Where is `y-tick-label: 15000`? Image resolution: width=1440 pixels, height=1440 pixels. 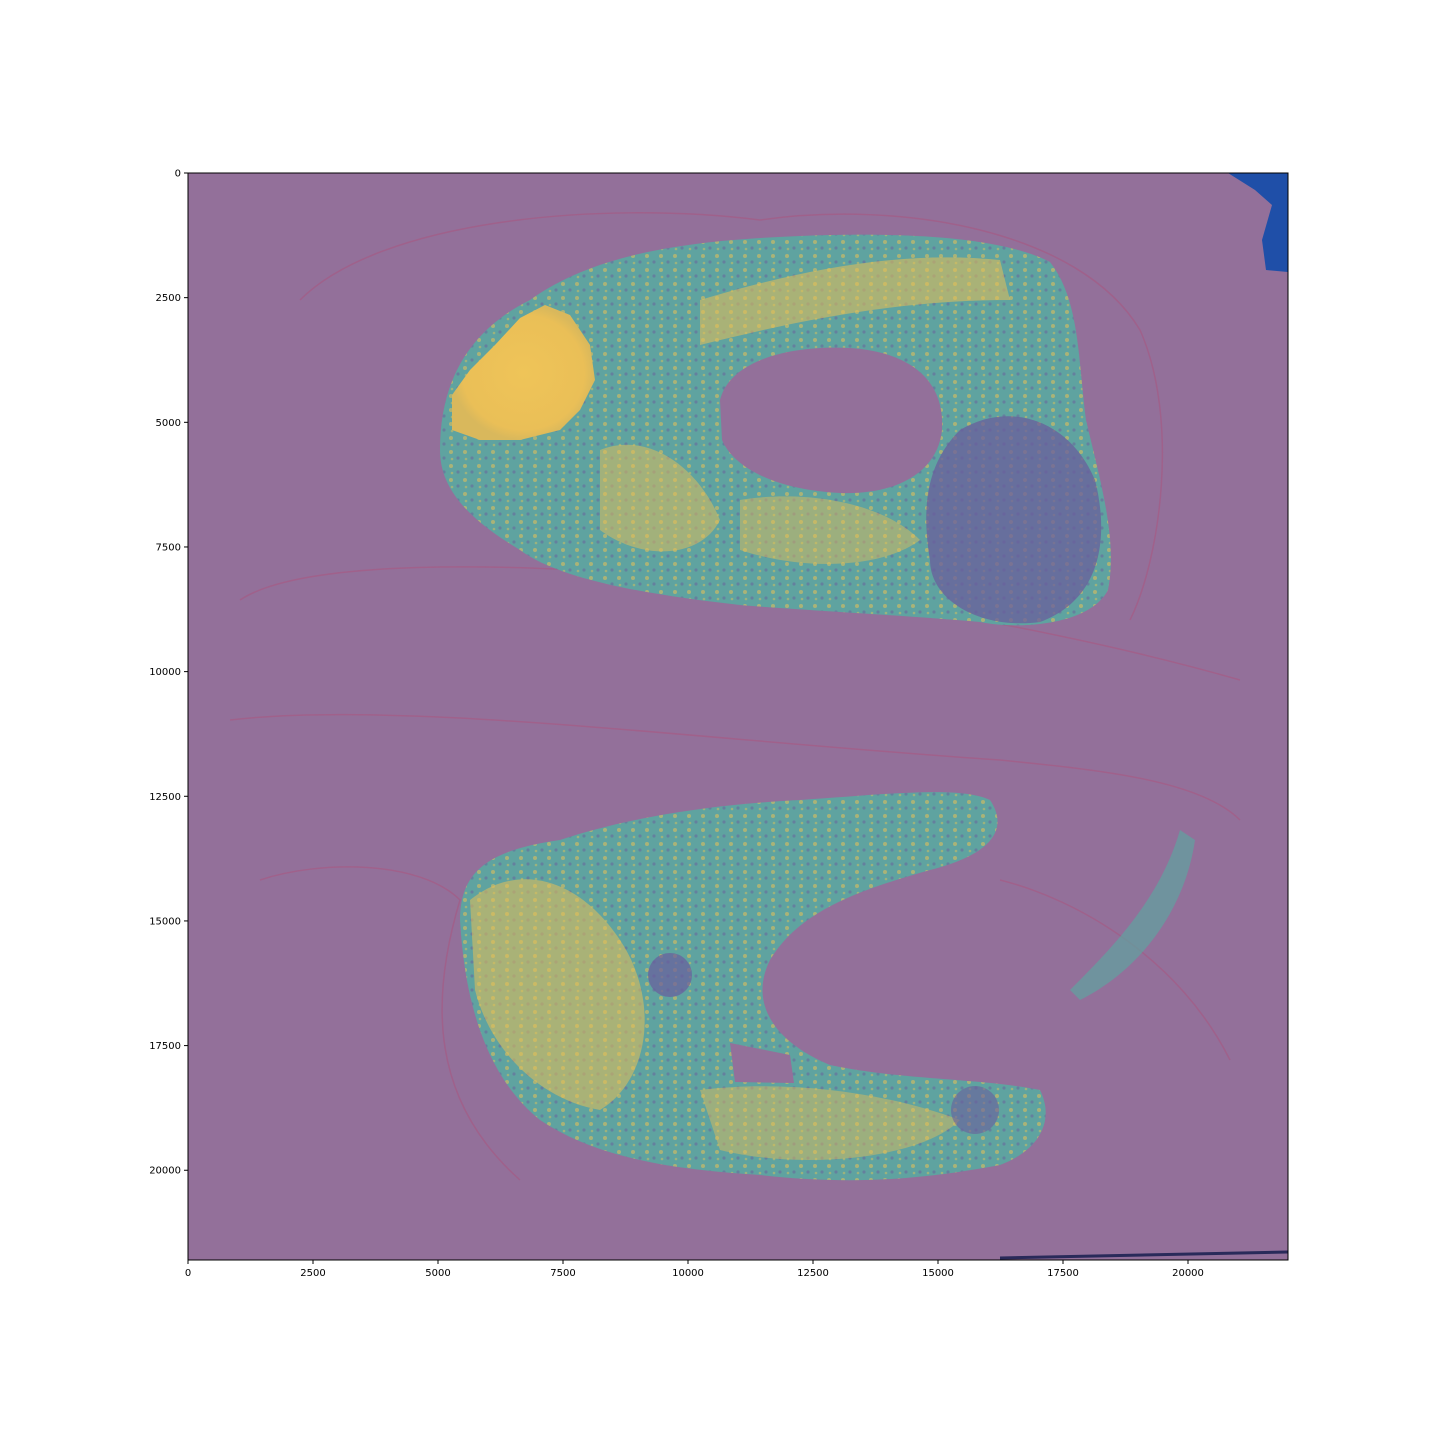
y-tick-label: 15000 is located at coordinates (165, 921).